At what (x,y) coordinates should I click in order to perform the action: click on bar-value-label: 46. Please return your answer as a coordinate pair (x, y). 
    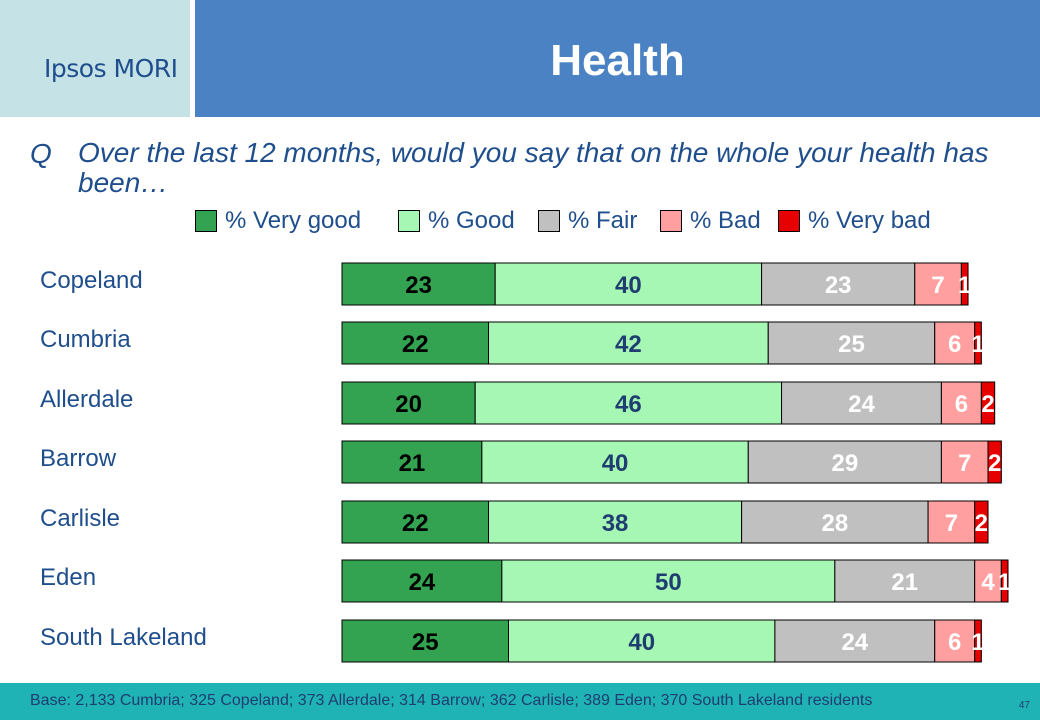
    Looking at the image, I should click on (628, 404).